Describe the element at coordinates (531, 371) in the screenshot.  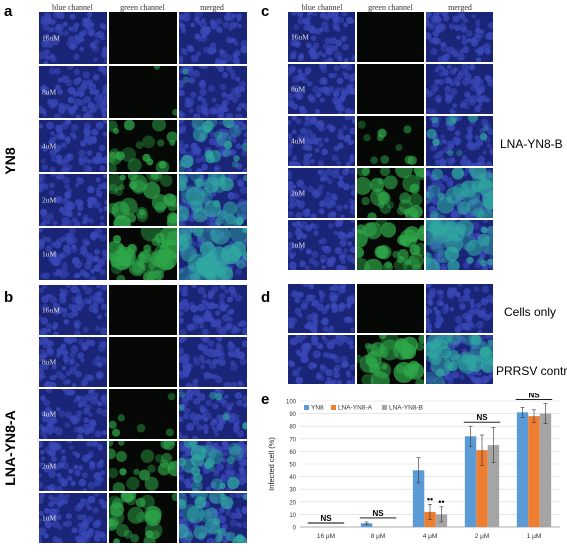
I see `panel-d-label-prrsv-control: PRRSV control` at that location.